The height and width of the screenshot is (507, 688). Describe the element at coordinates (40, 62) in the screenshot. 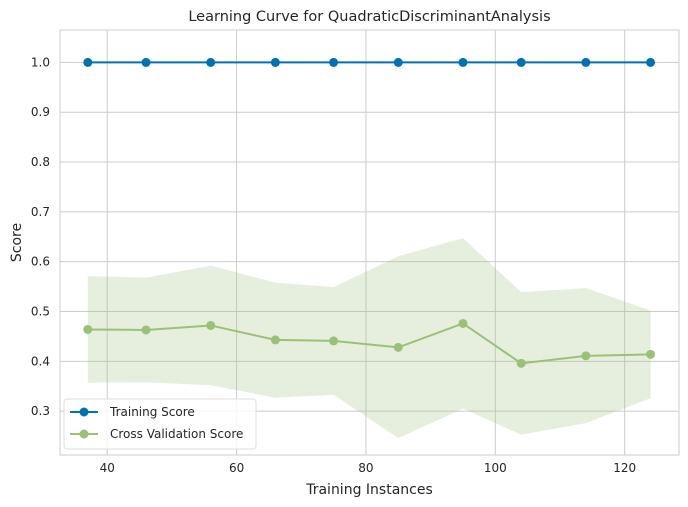

I see `y-tick-label: 1.0` at that location.